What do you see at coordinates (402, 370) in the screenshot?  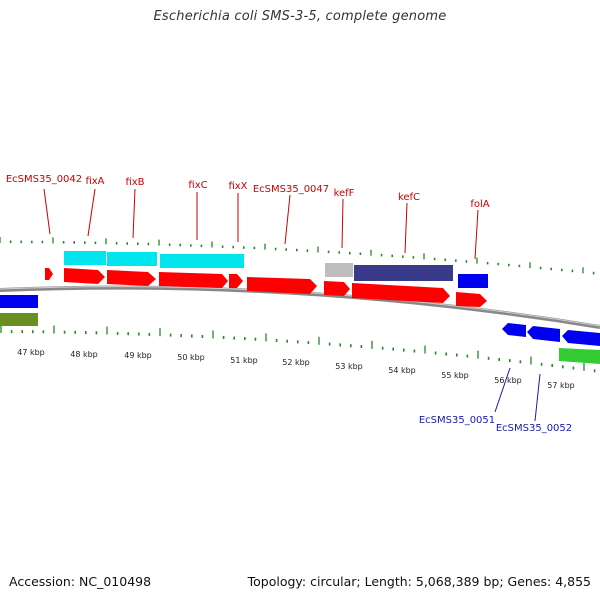 I see `scale-label-54kbp: 54 kbp` at bounding box center [402, 370].